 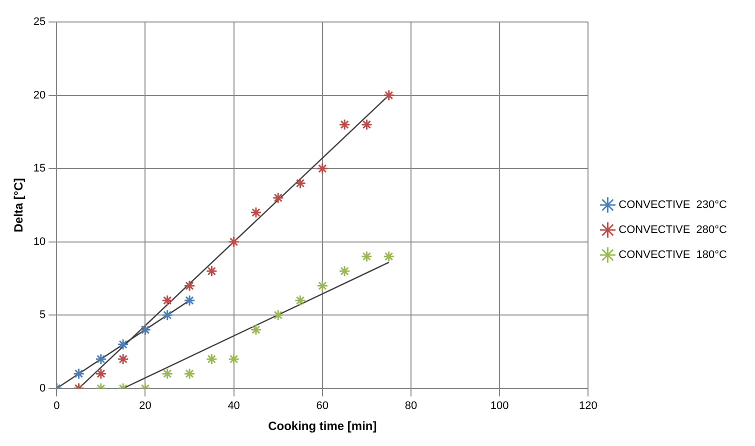 I want to click on x-tick-label: 120, so click(x=588, y=406).